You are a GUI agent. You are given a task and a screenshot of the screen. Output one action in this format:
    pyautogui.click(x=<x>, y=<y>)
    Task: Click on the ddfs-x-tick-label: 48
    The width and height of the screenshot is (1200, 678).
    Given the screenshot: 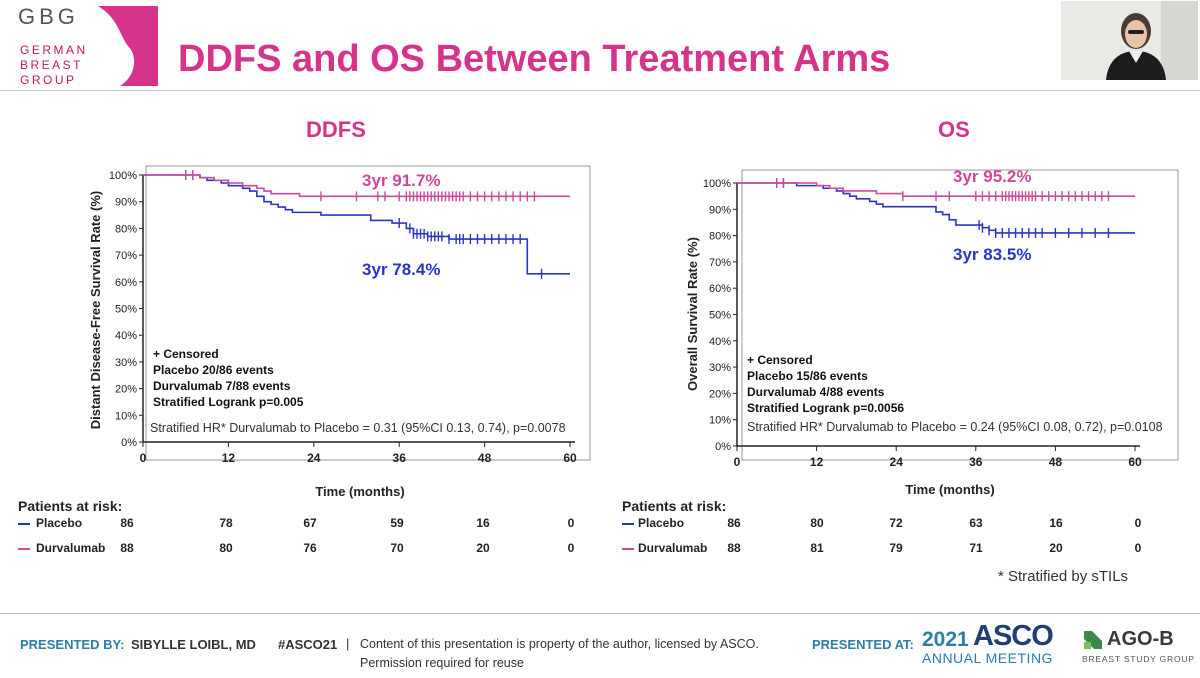 What is the action you would take?
    pyautogui.click(x=485, y=458)
    